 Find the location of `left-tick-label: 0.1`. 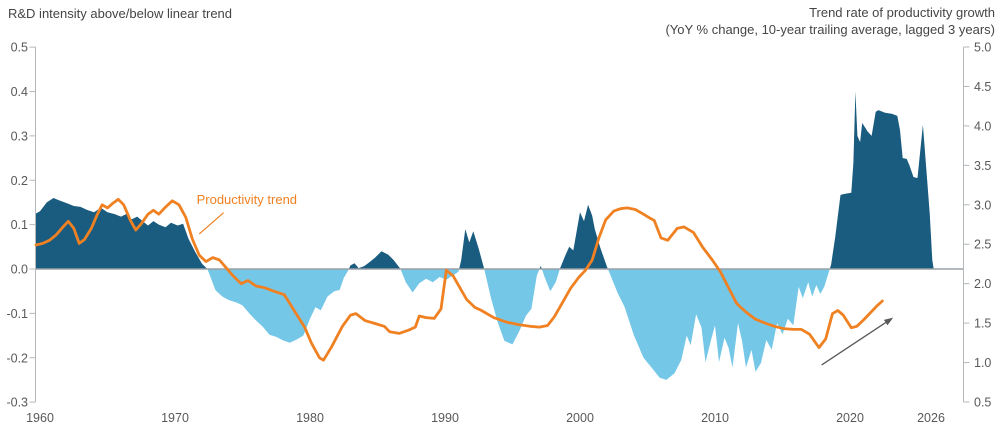

left-tick-label: 0.1 is located at coordinates (19, 225).